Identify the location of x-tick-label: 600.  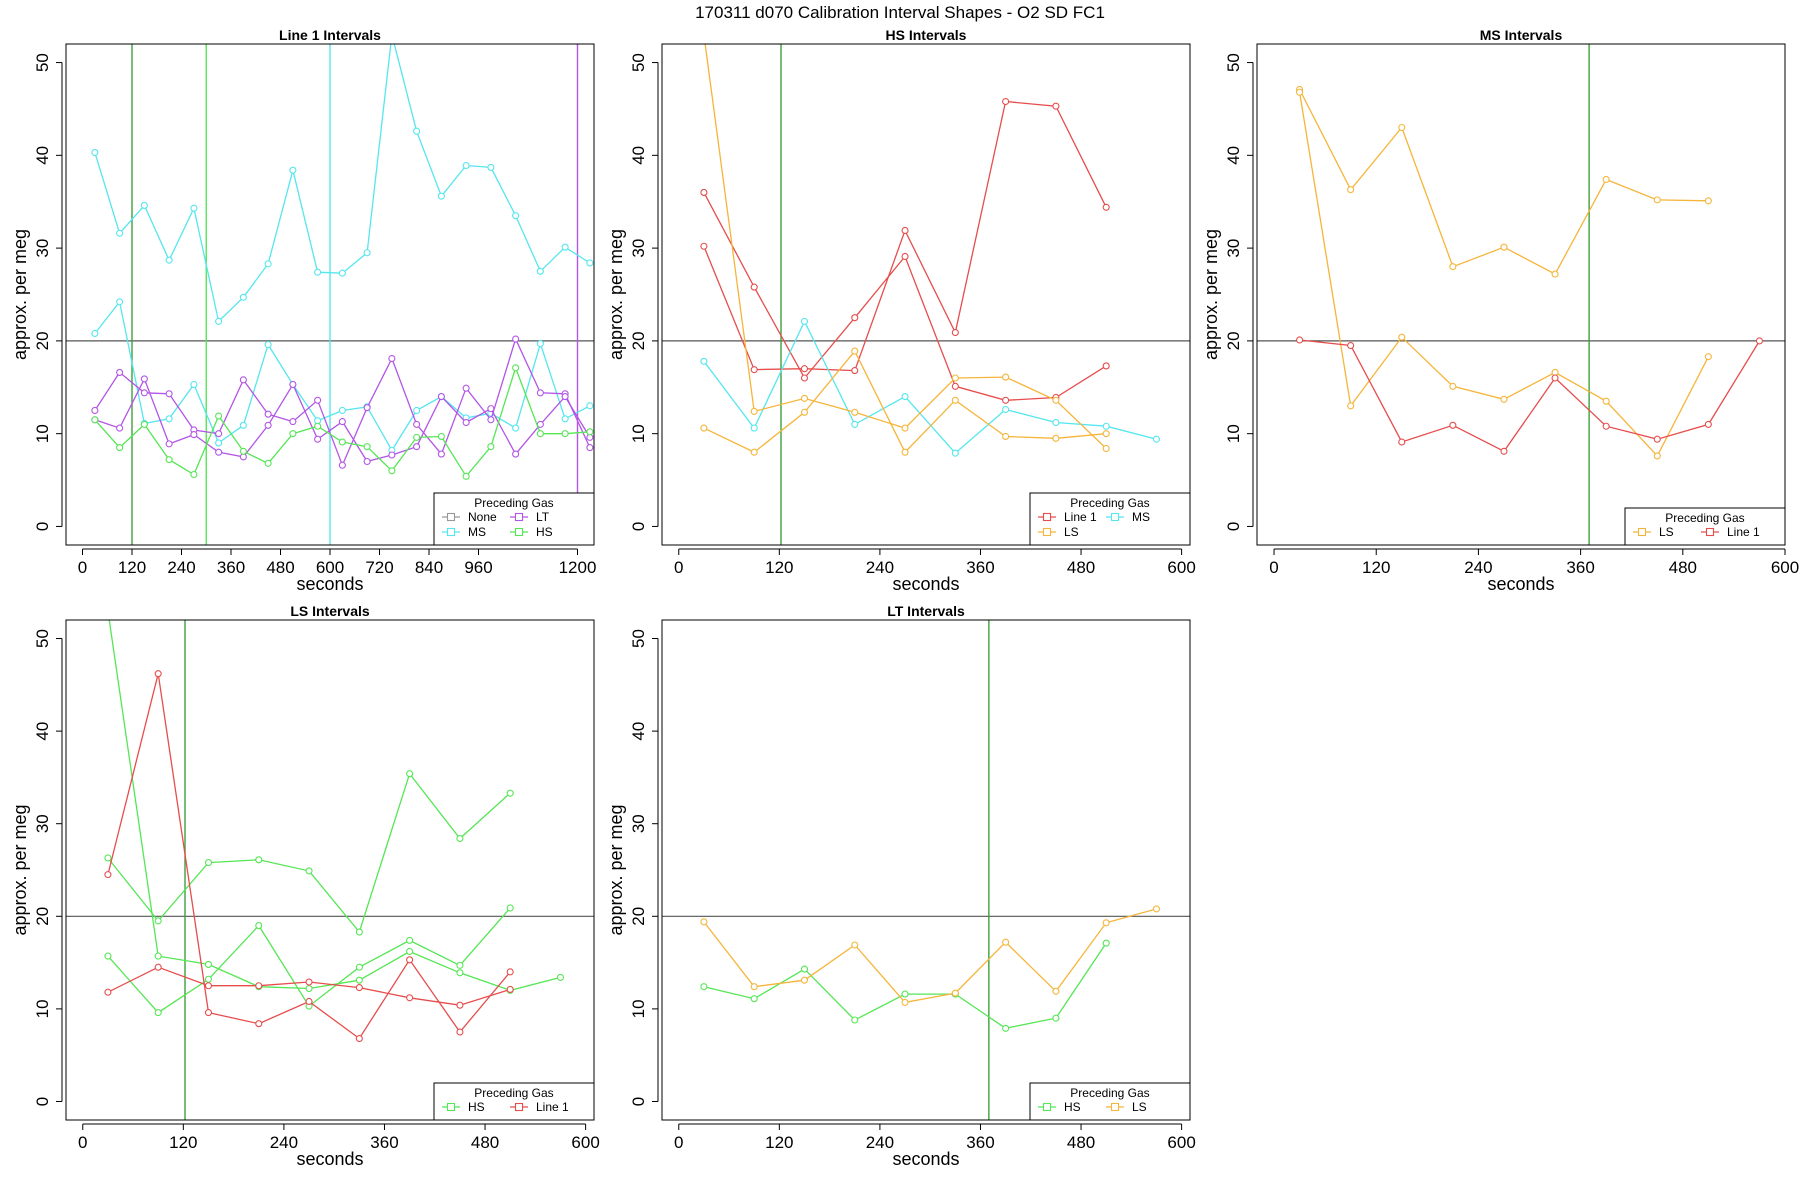
(330, 567).